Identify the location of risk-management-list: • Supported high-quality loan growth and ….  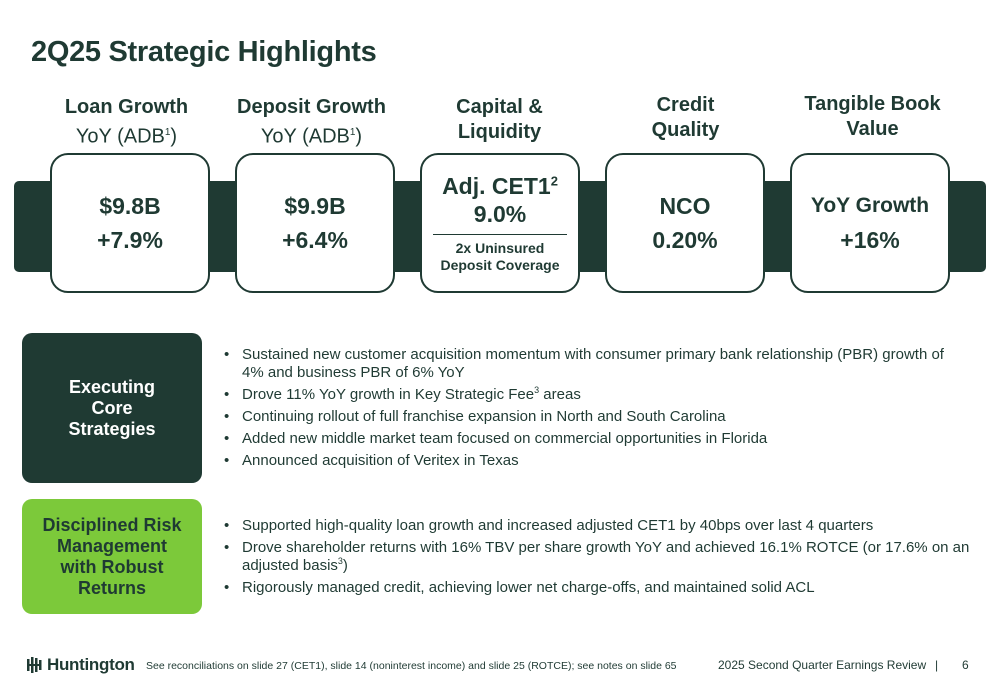
(604, 559).